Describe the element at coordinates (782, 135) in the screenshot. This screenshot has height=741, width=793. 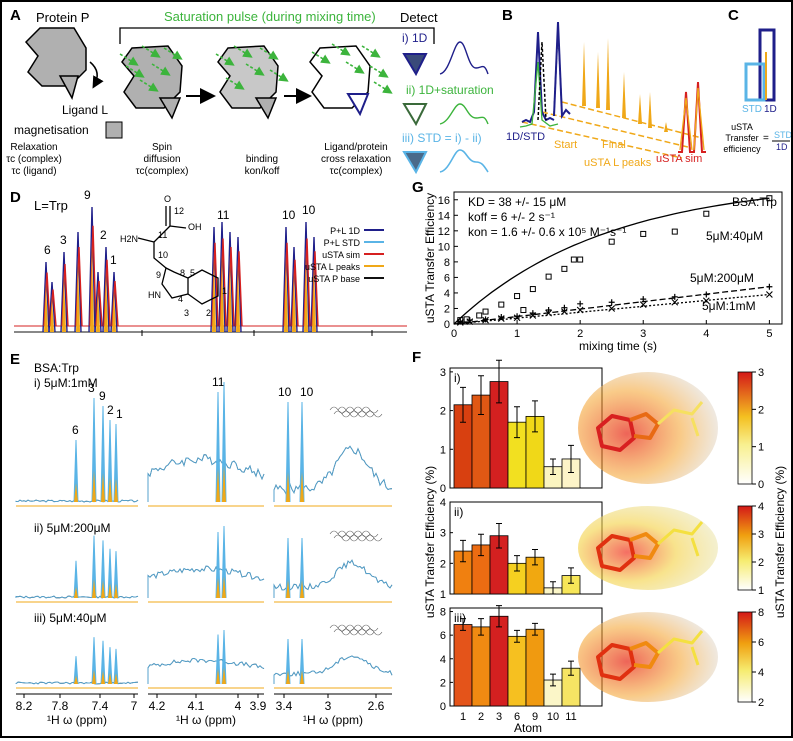
I see `c-frac-num: STD` at that location.